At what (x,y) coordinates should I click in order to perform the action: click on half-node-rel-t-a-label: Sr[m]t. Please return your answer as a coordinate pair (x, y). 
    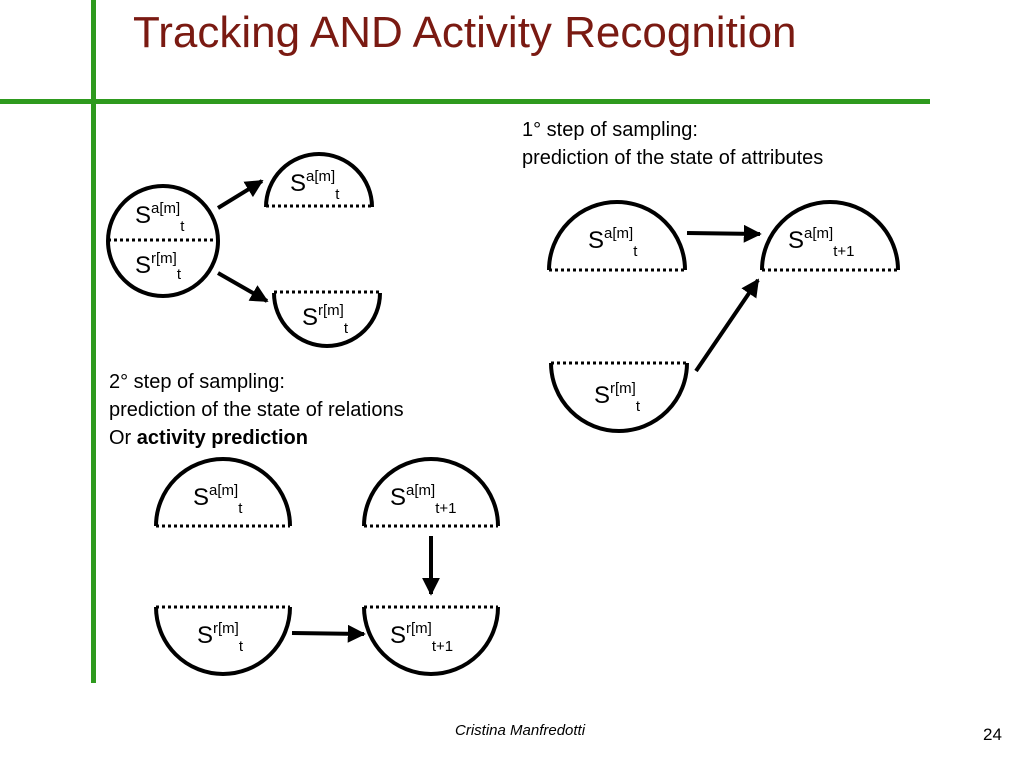
    Looking at the image, I should click on (325, 319).